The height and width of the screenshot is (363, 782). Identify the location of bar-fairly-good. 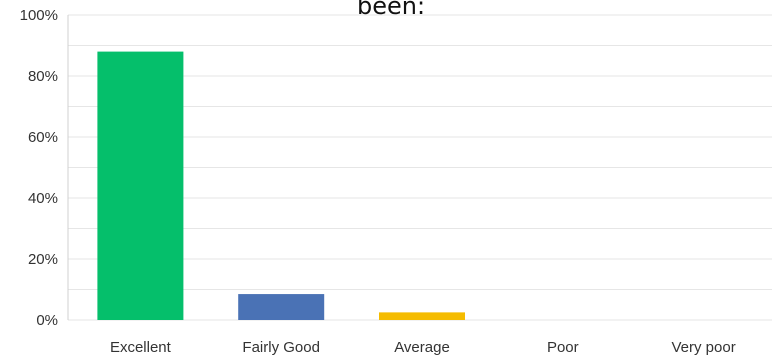
(281, 307).